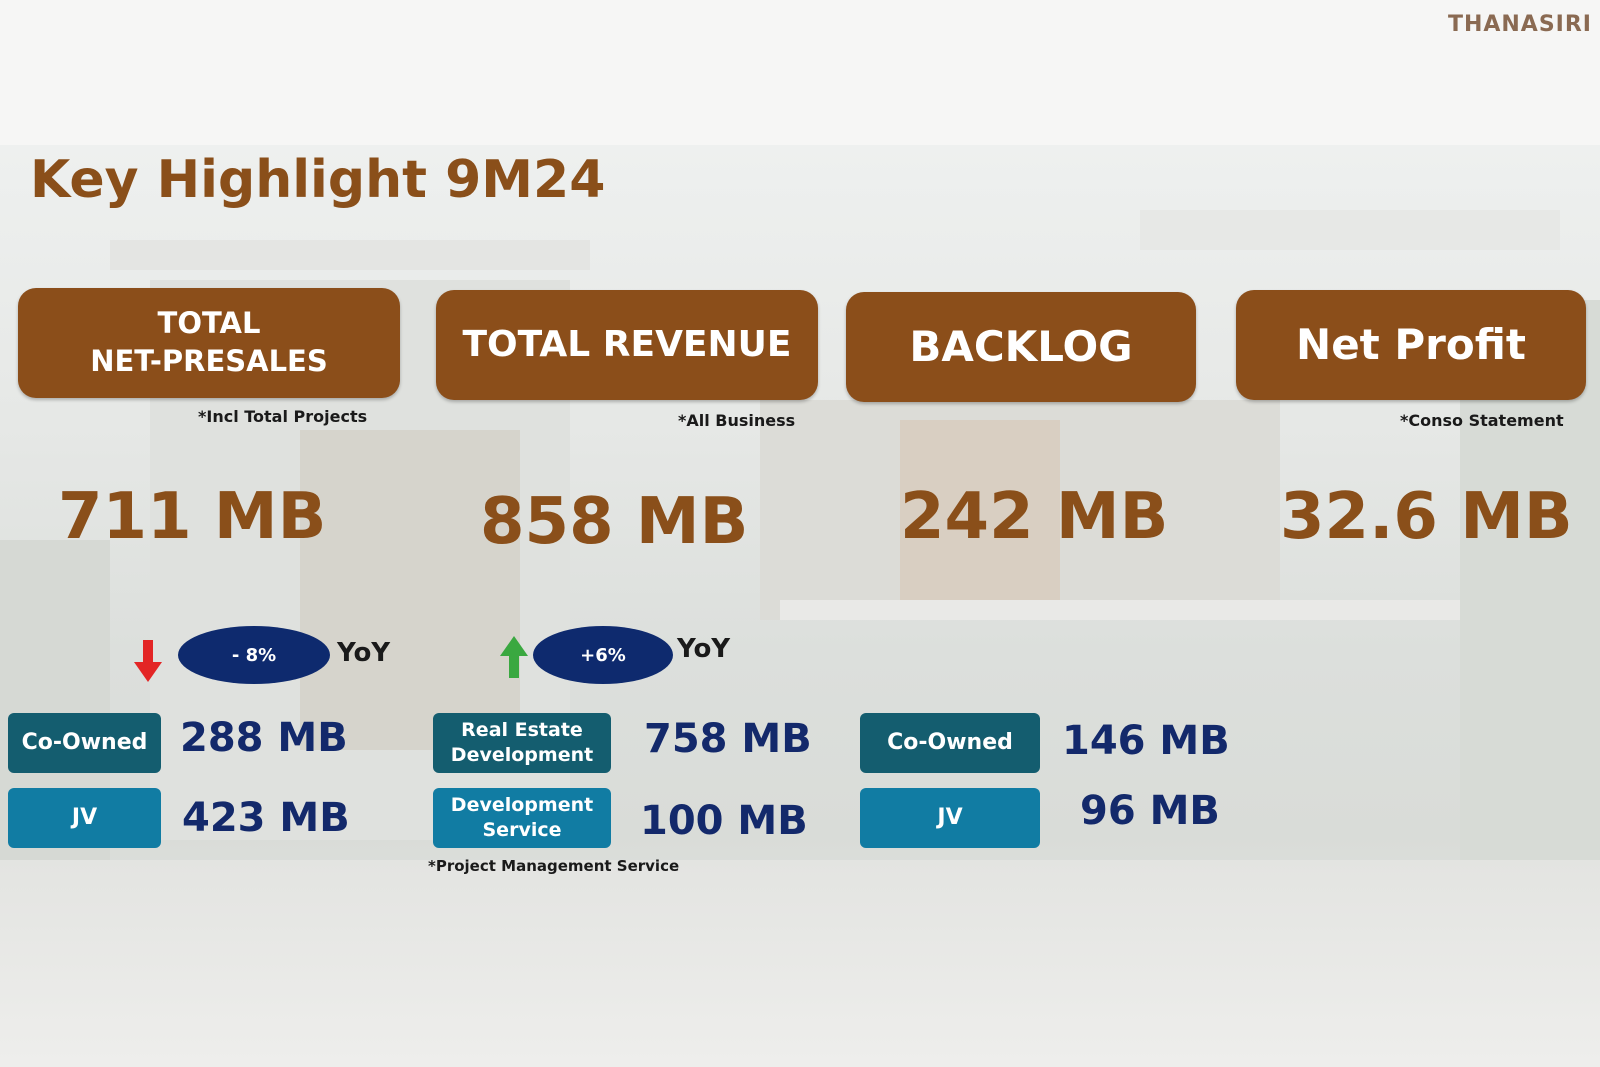 This screenshot has height=1067, width=1600. Describe the element at coordinates (522, 830) in the screenshot. I see `tag-line2: Service` at that location.